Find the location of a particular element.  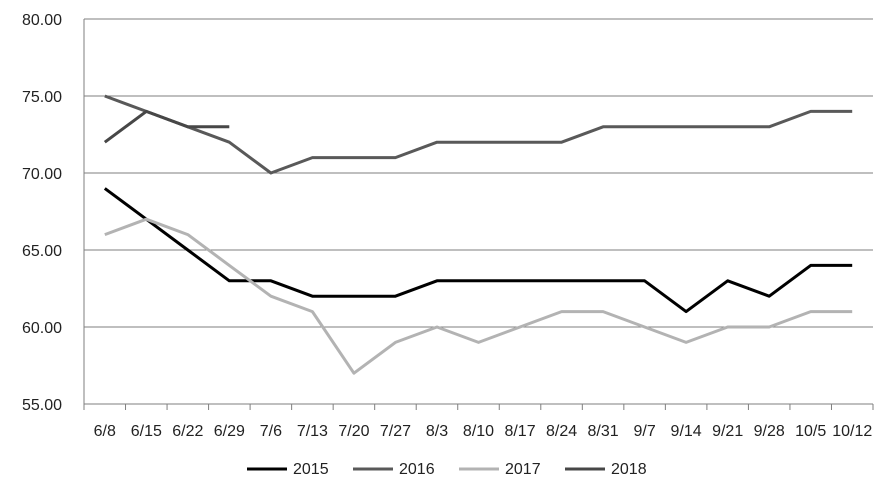

y-tick-label: 80.00 is located at coordinates (42, 20).